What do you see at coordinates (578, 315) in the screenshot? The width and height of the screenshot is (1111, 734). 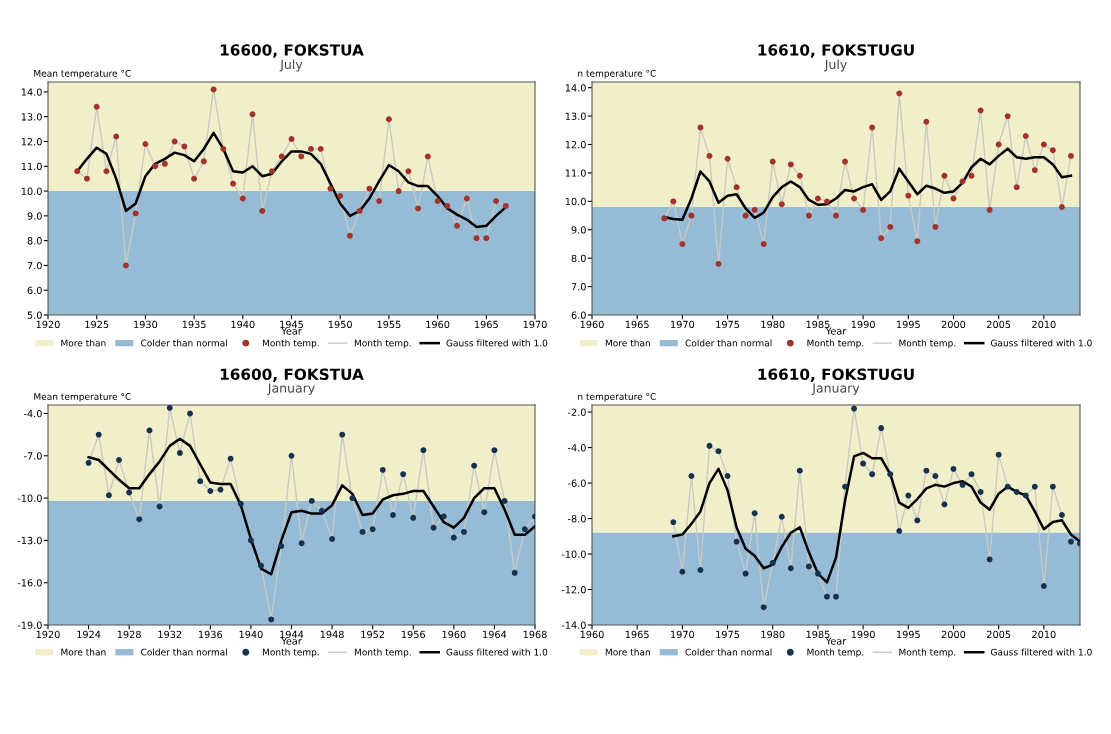 I see `y-tick-label: 6.0` at bounding box center [578, 315].